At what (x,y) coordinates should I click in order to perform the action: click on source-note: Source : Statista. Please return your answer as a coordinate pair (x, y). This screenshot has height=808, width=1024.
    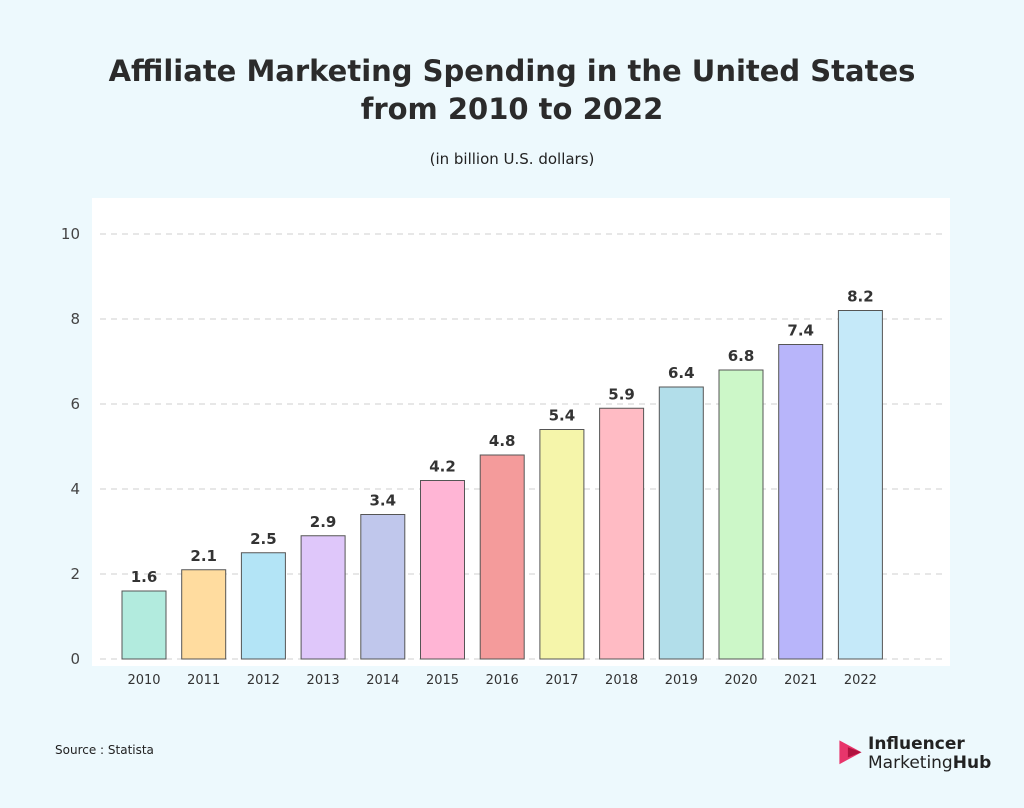
    Looking at the image, I should click on (104, 750).